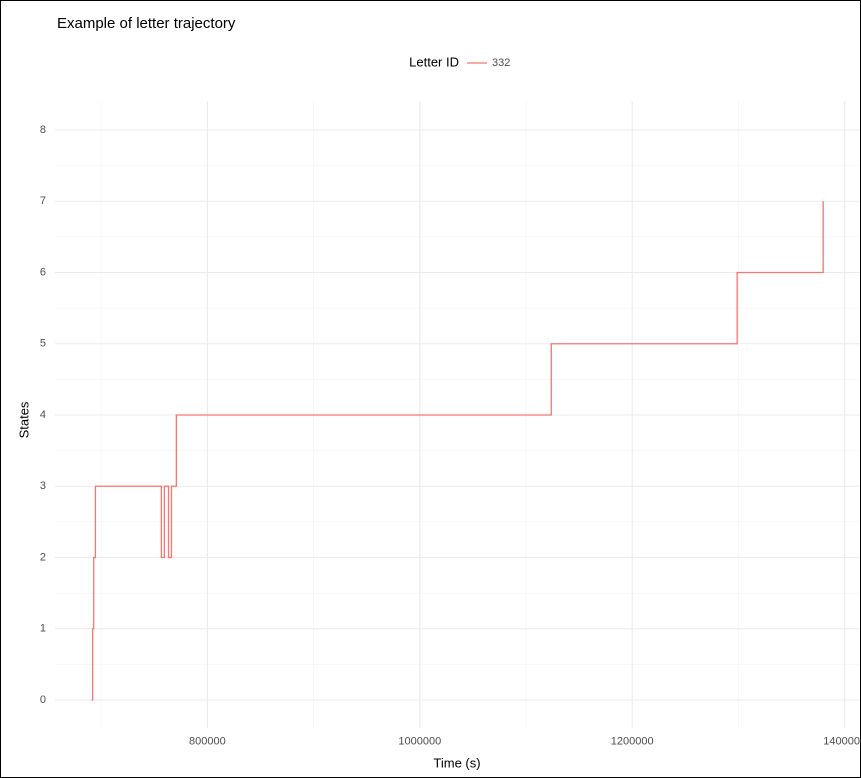 The height and width of the screenshot is (778, 861). I want to click on chart-title: Example of letter trajectory, so click(146, 23).